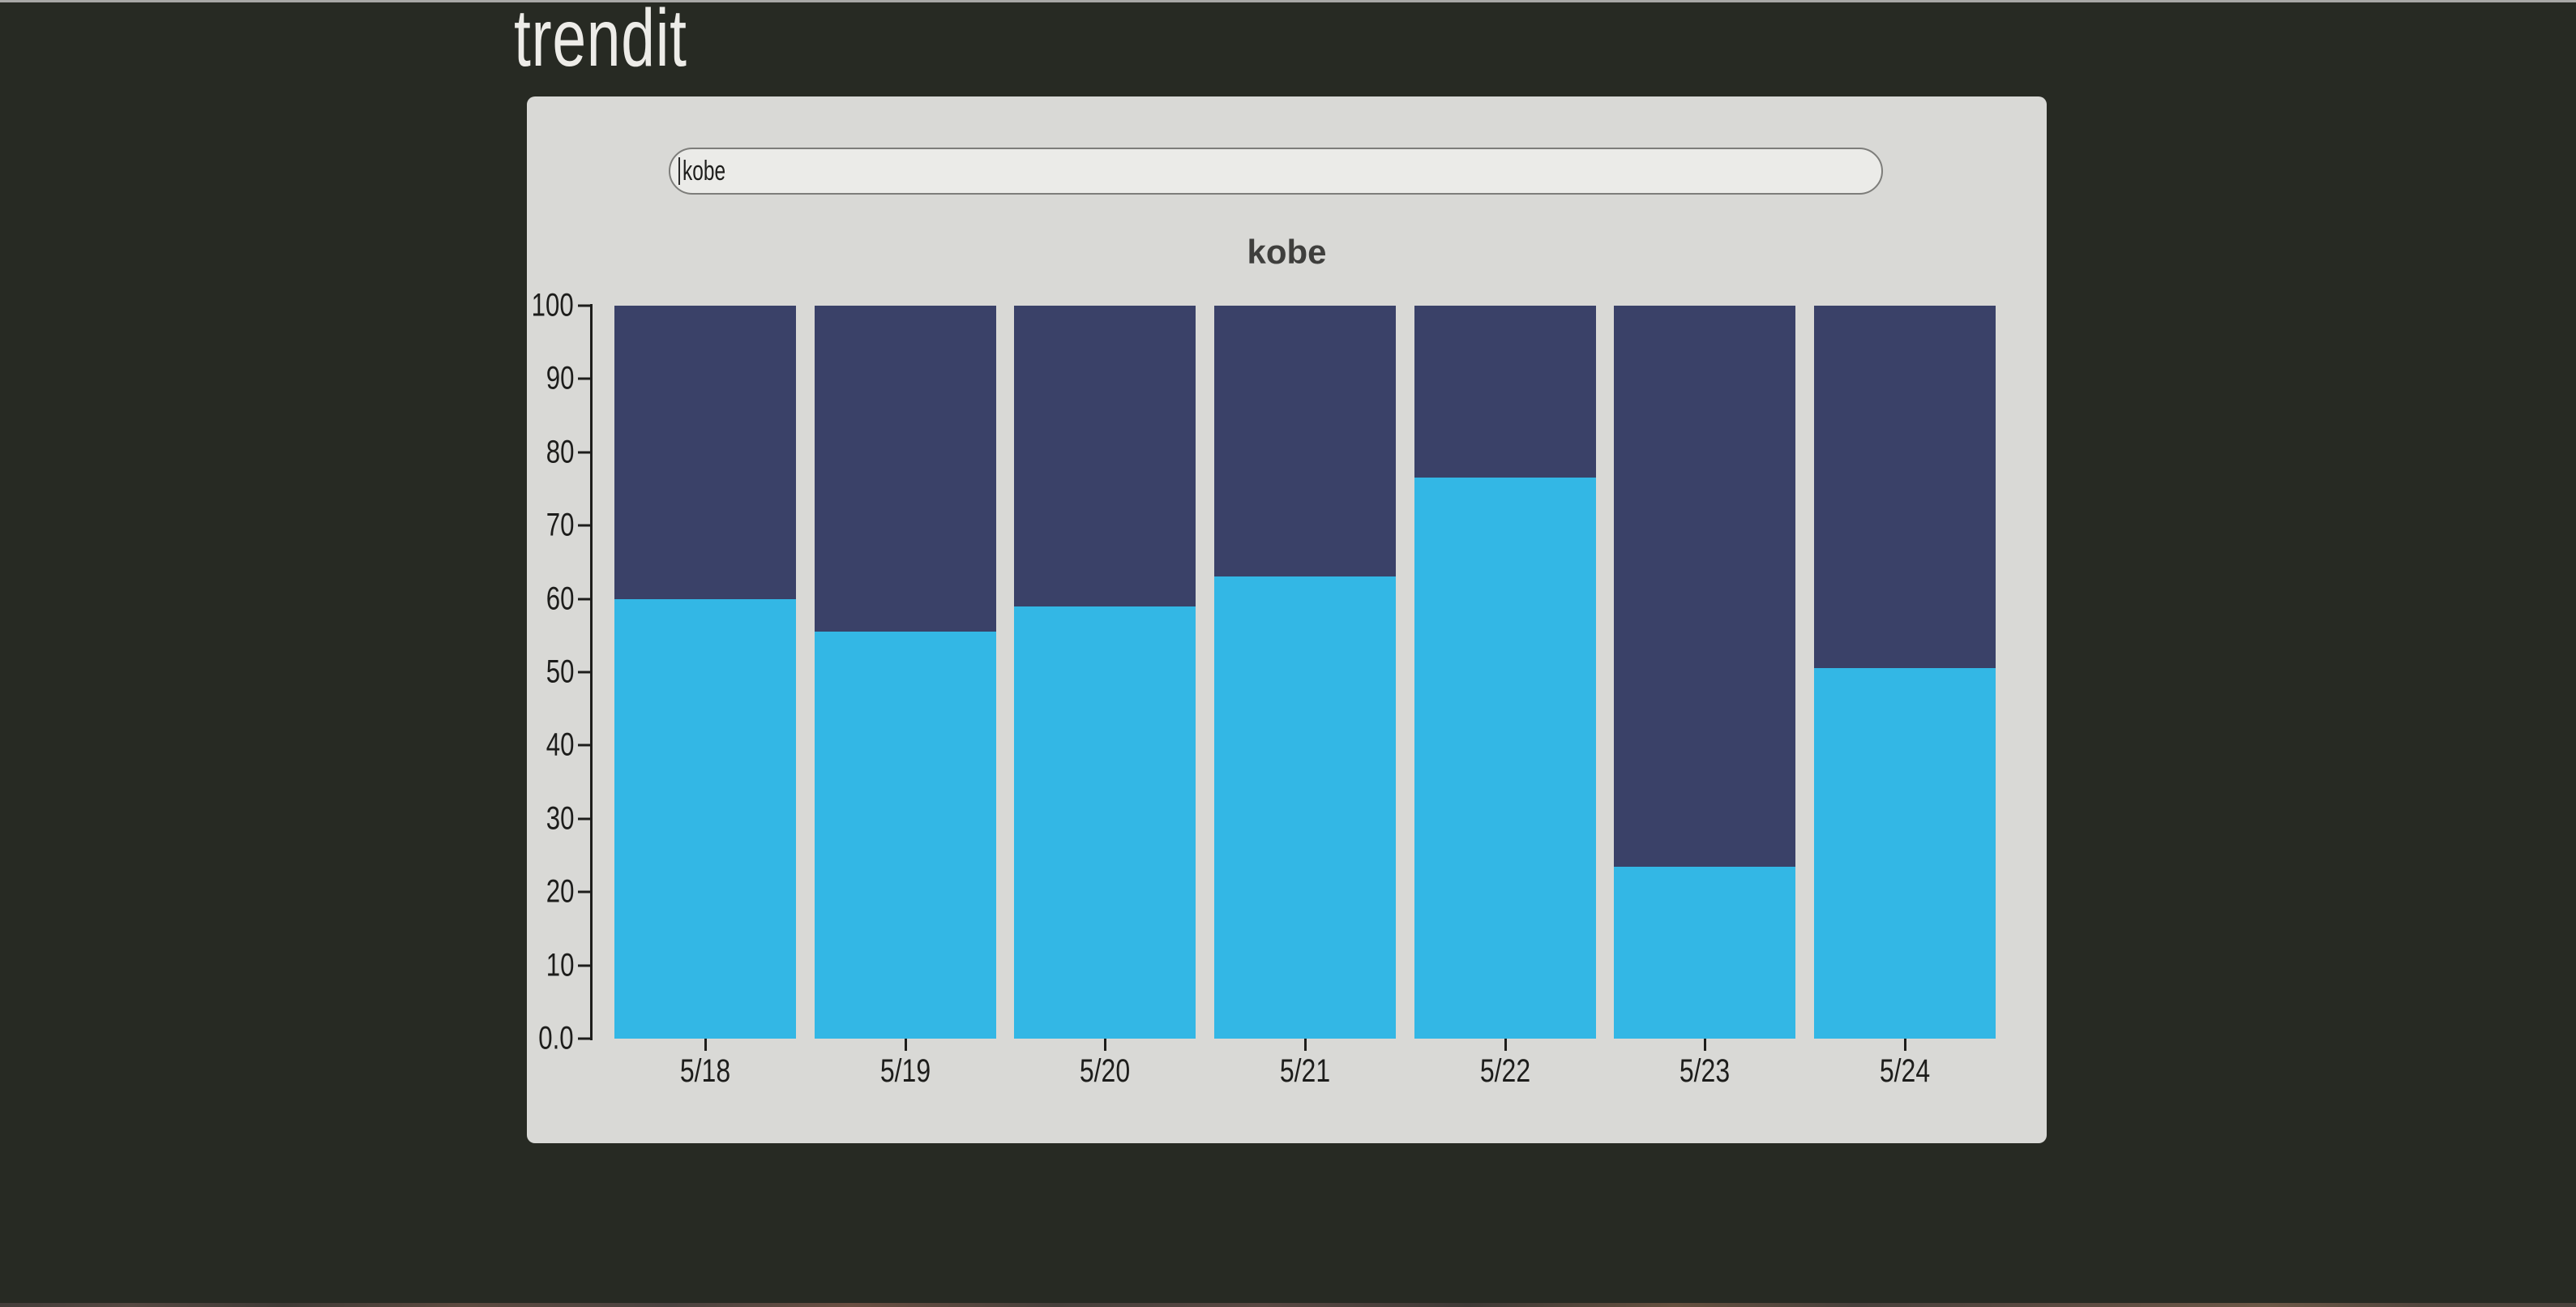 The height and width of the screenshot is (1307, 2576). I want to click on y-axis-tick-label: 60, so click(560, 599).